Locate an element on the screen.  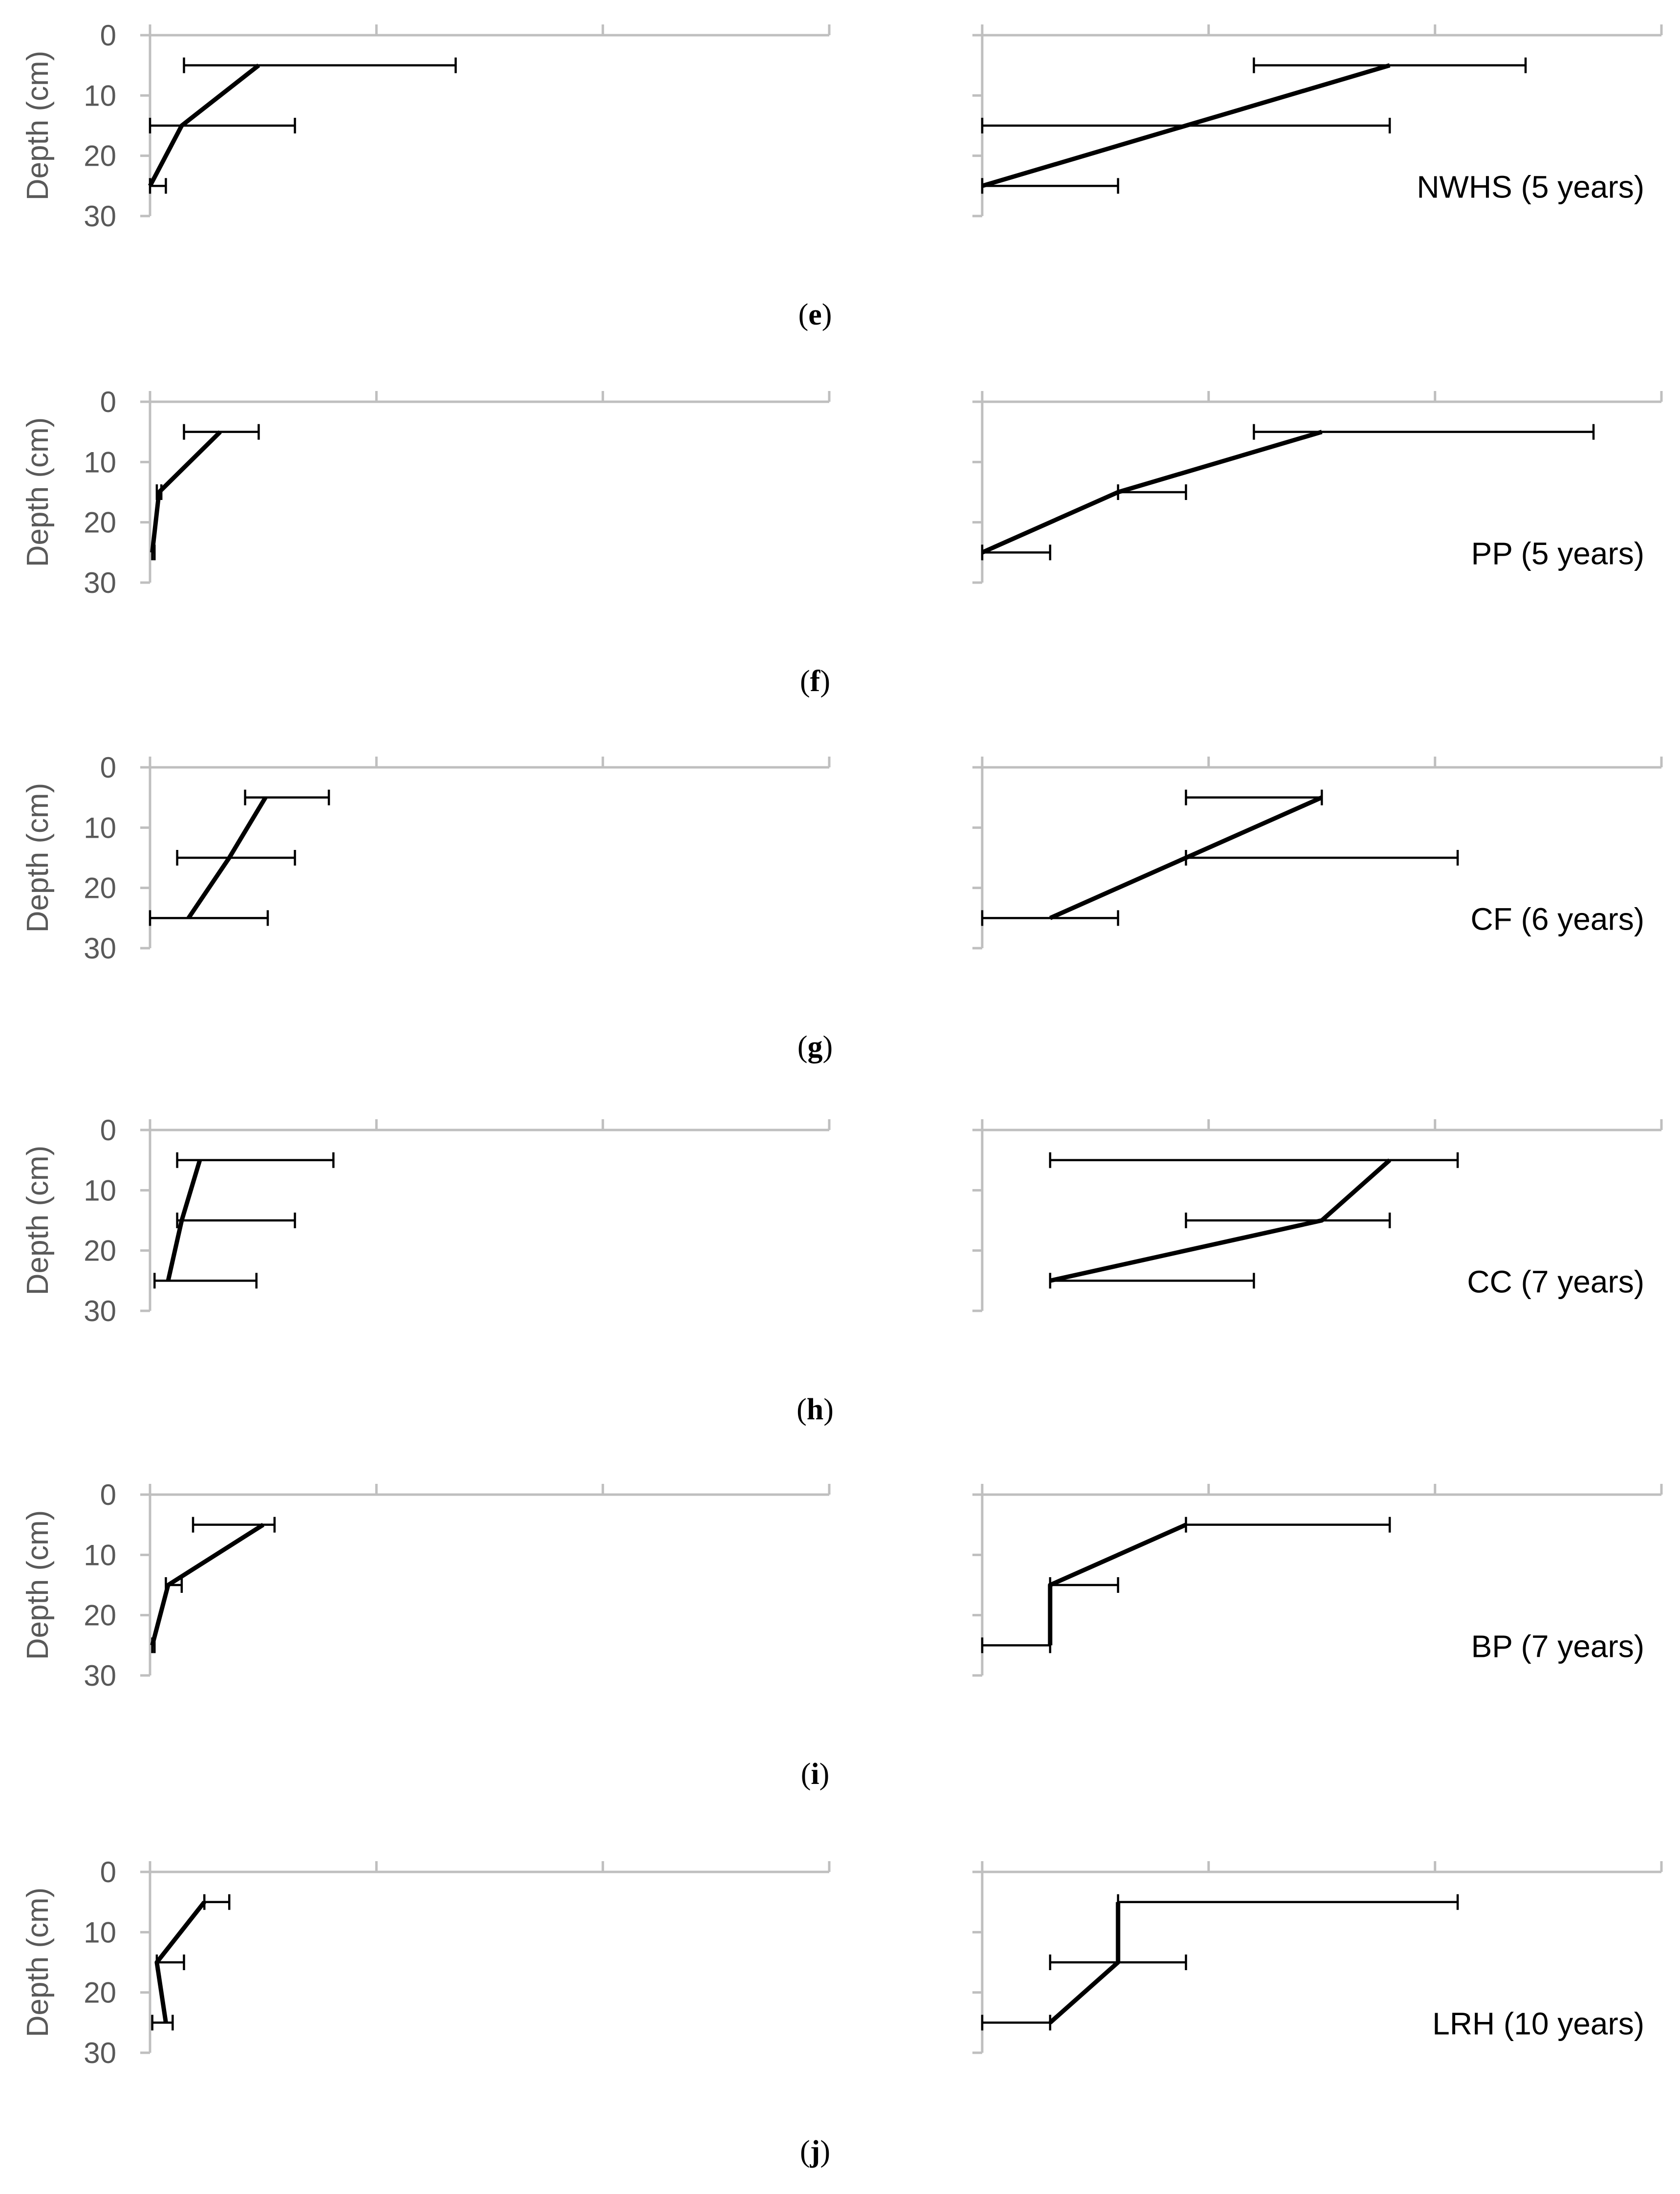
panel-annotation: BP (7 years) is located at coordinates (1558, 1646).